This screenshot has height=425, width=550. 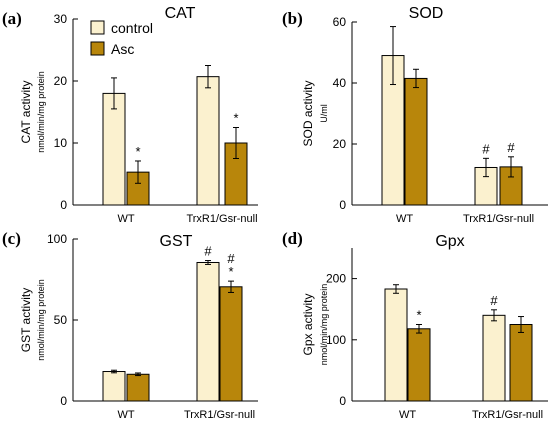 What do you see at coordinates (340, 83) in the screenshot?
I see `y-tick-label: 40` at bounding box center [340, 83].